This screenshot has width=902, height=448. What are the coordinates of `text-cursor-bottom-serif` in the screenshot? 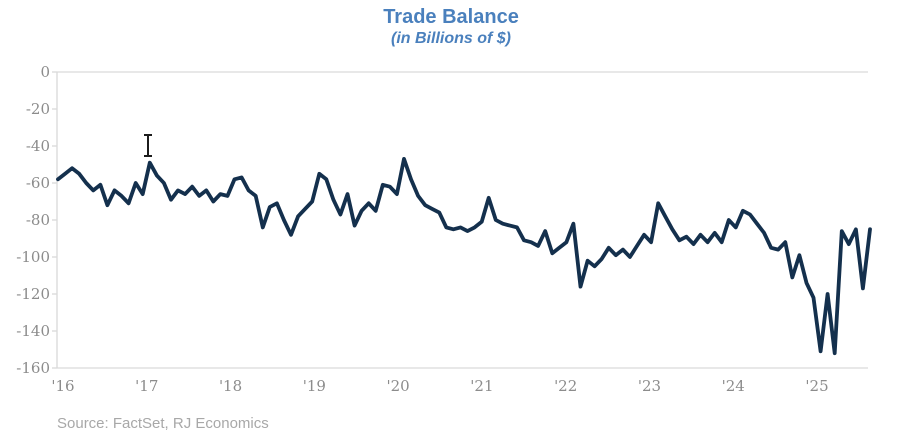 It's located at (148, 156).